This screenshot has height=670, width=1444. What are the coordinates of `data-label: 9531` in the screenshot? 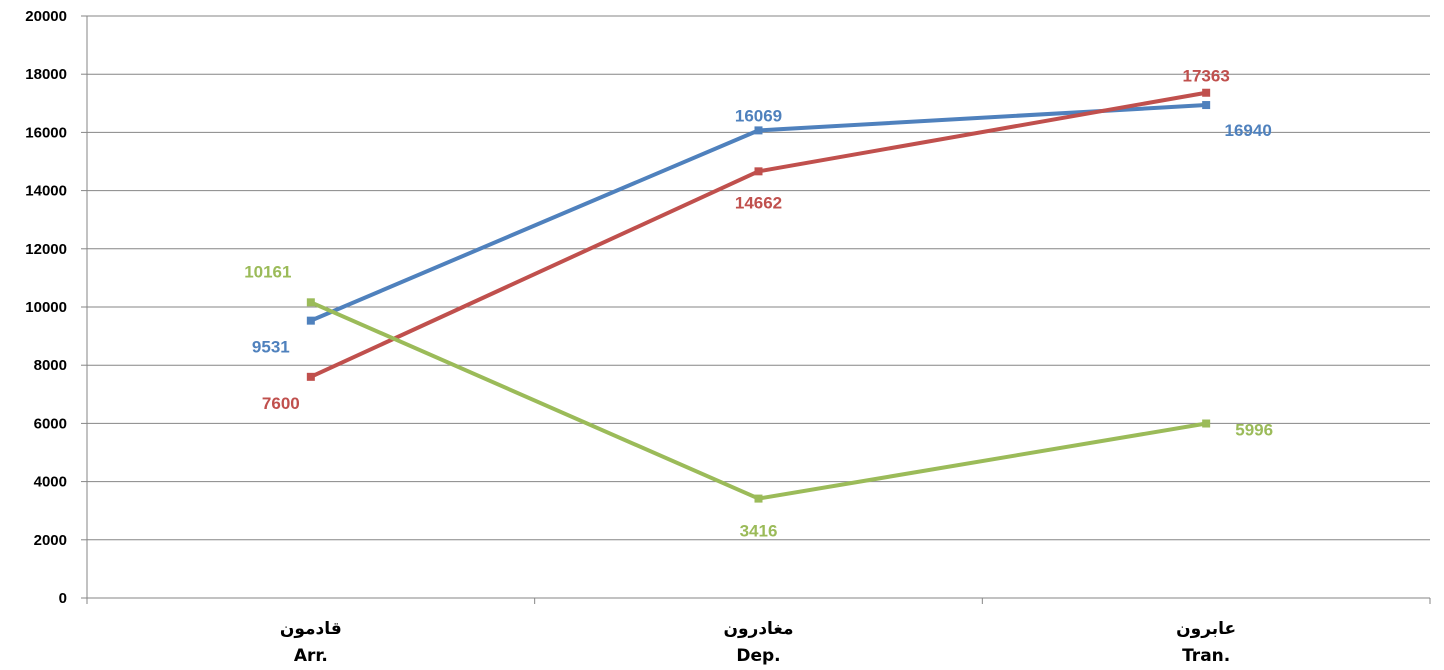 It's located at (271, 347).